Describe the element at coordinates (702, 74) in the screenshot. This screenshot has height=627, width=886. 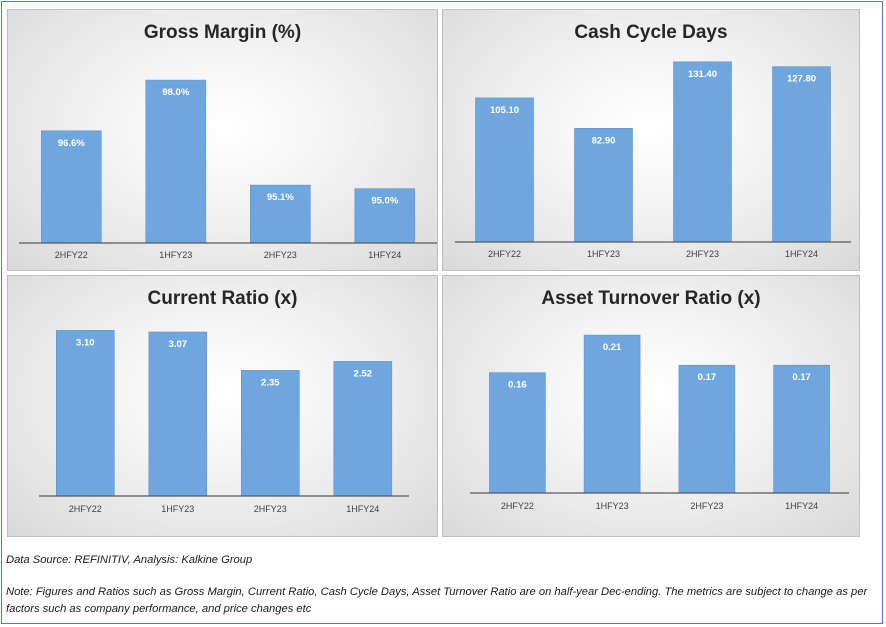
I see `data-label: 131.40` at that location.